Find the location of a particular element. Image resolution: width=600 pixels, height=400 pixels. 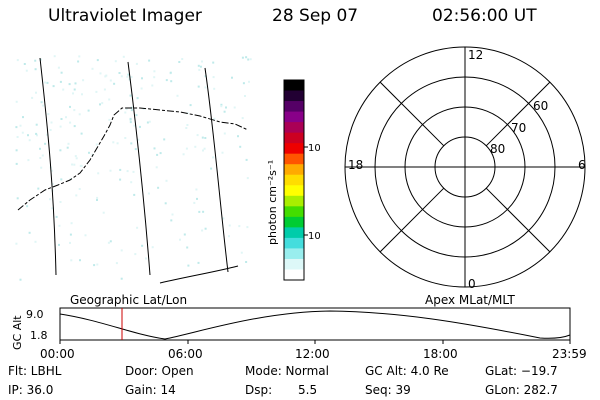

info-mode: Mode: Normal is located at coordinates (287, 371).